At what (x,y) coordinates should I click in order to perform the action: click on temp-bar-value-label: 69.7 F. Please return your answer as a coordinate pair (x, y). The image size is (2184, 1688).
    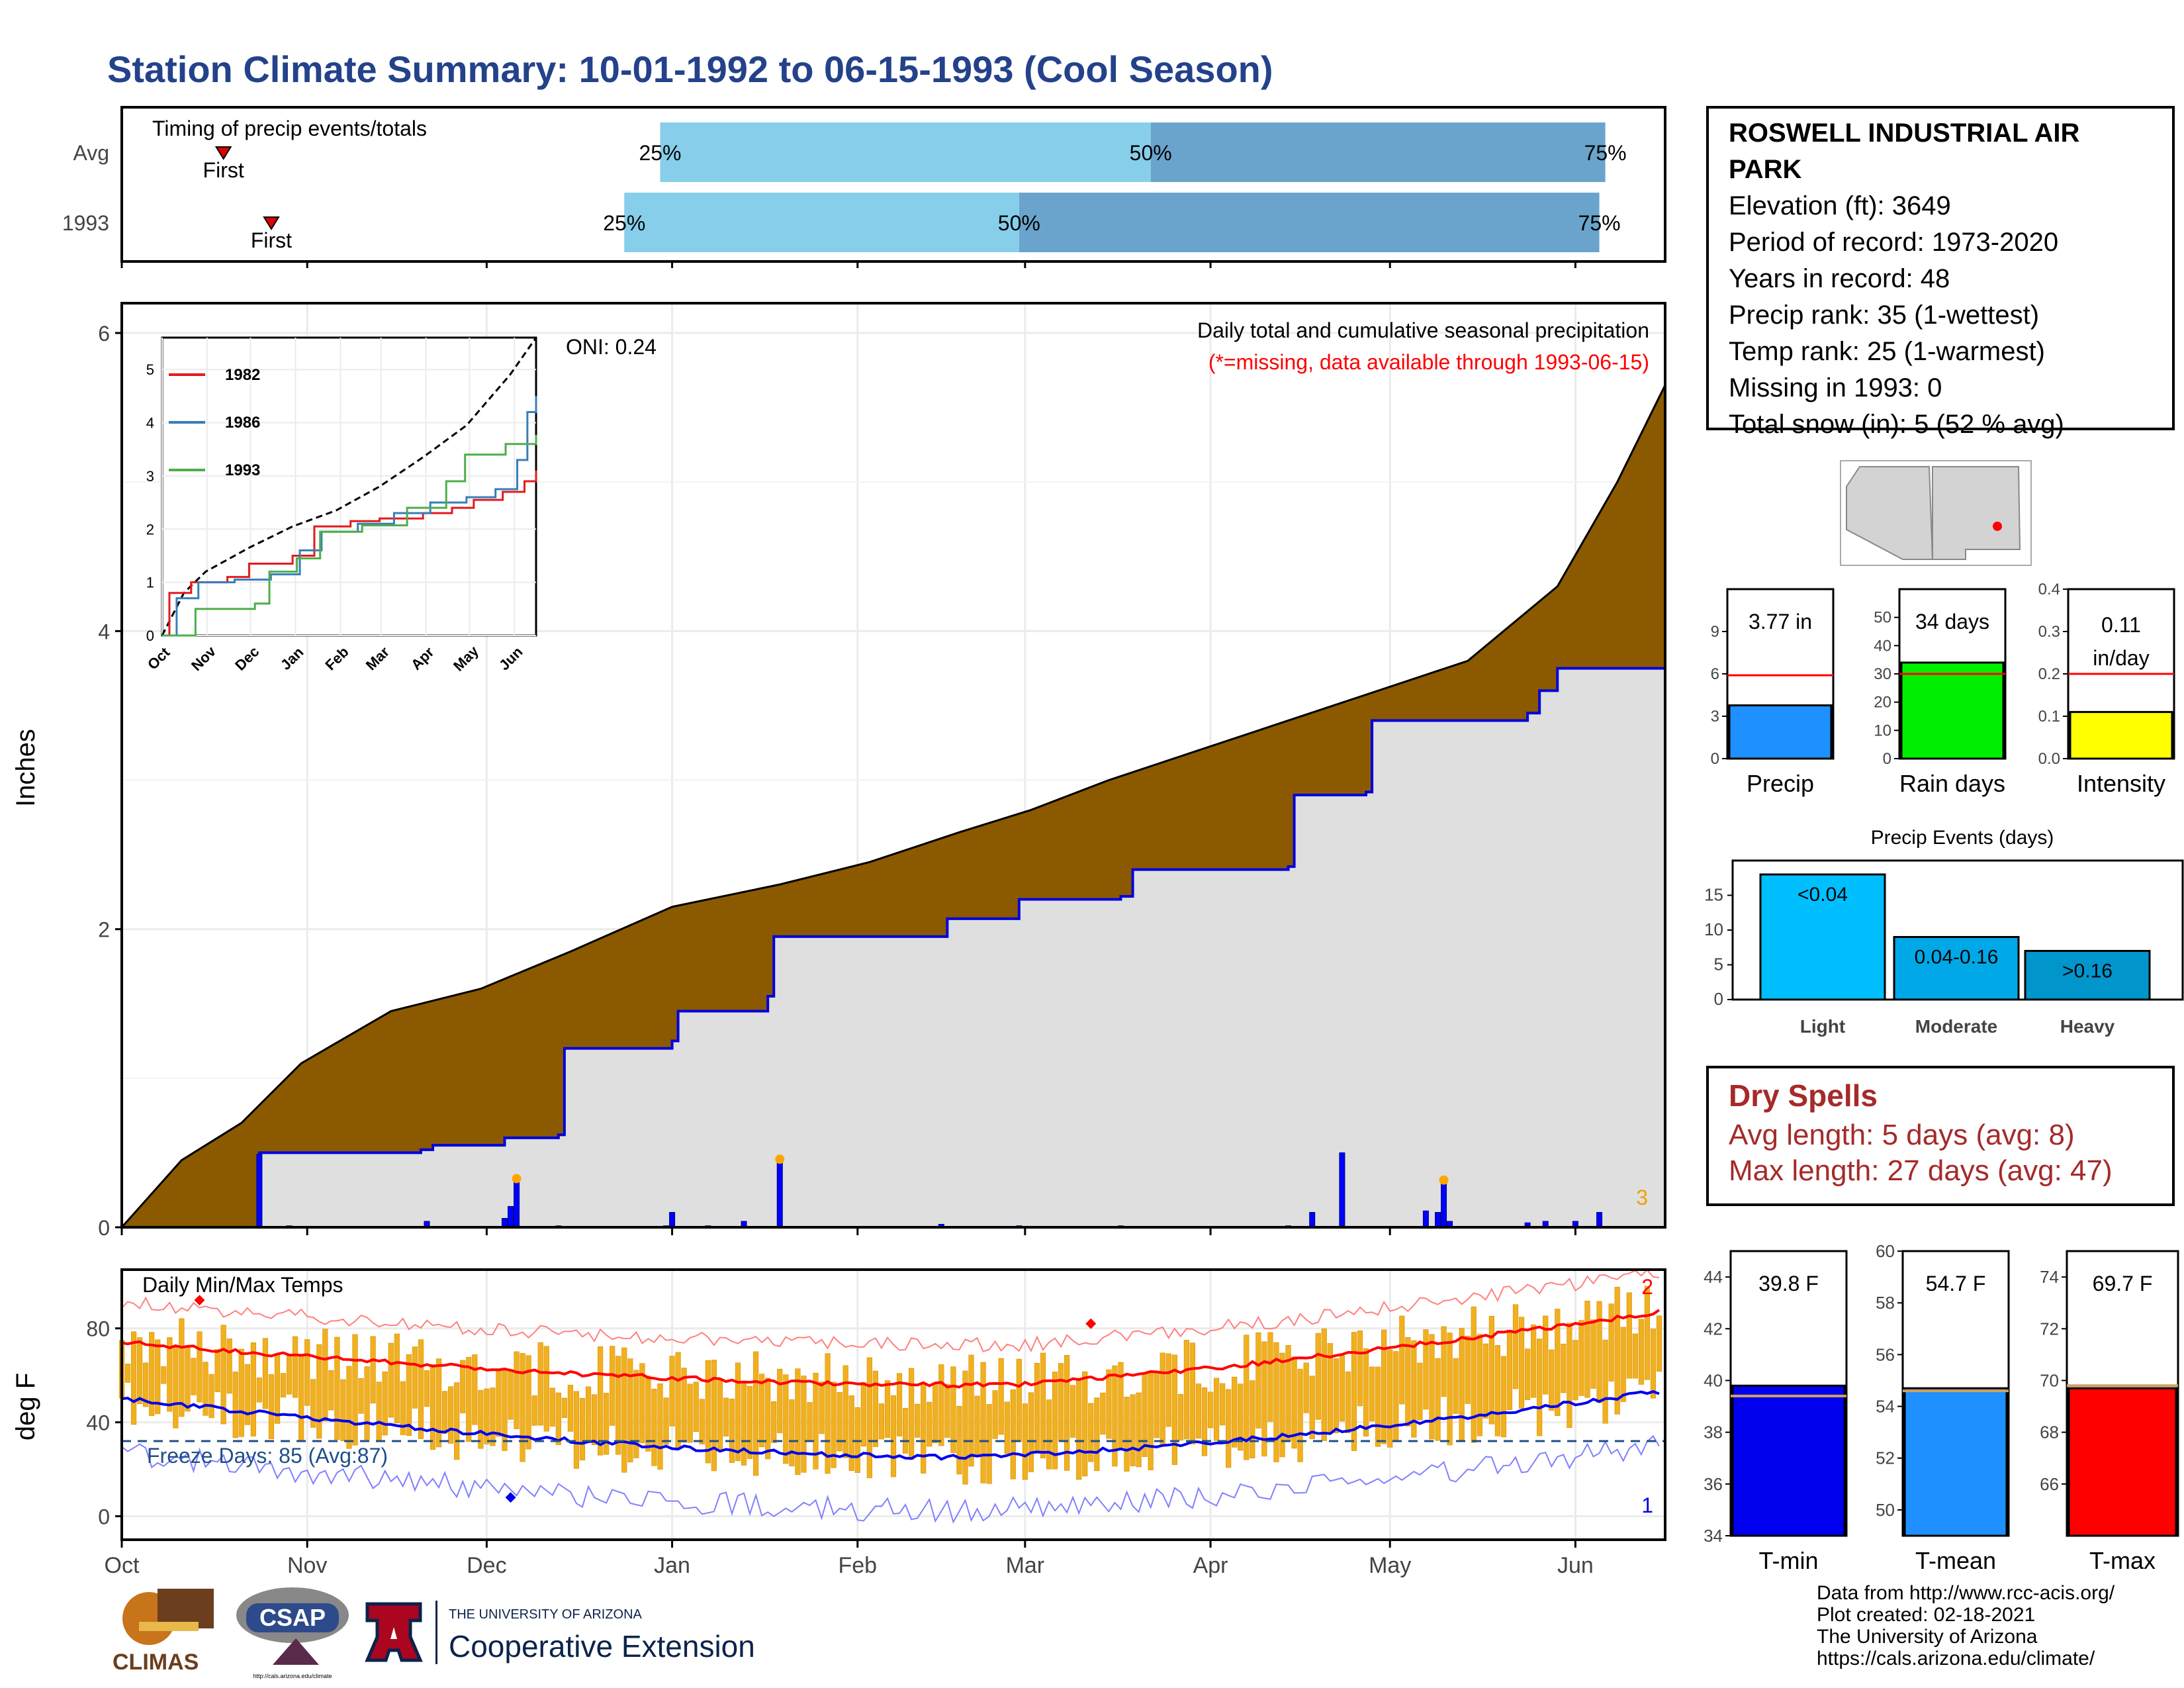
    Looking at the image, I should click on (2123, 1283).